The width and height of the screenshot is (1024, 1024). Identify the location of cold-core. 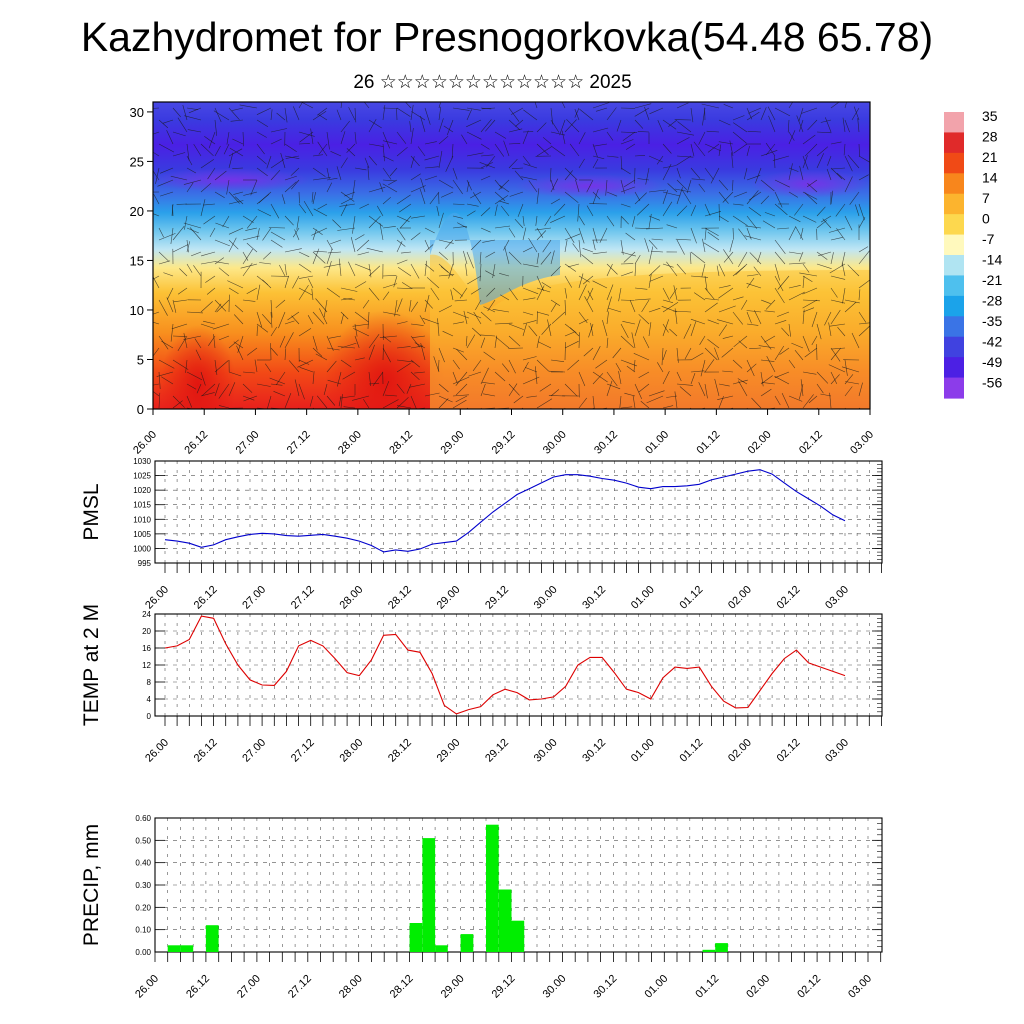
(810, 184).